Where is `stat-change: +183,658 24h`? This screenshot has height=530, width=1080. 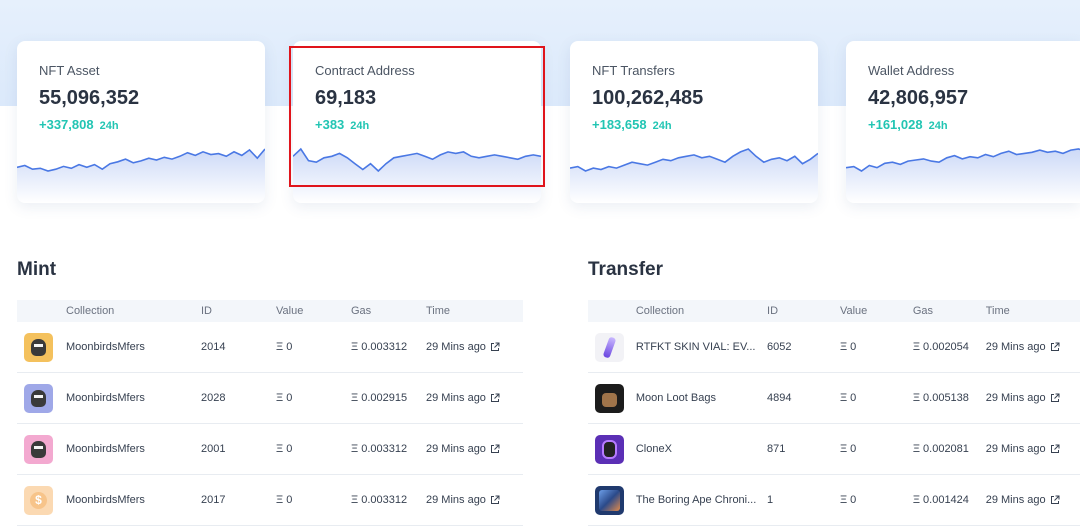 stat-change: +183,658 24h is located at coordinates (632, 124).